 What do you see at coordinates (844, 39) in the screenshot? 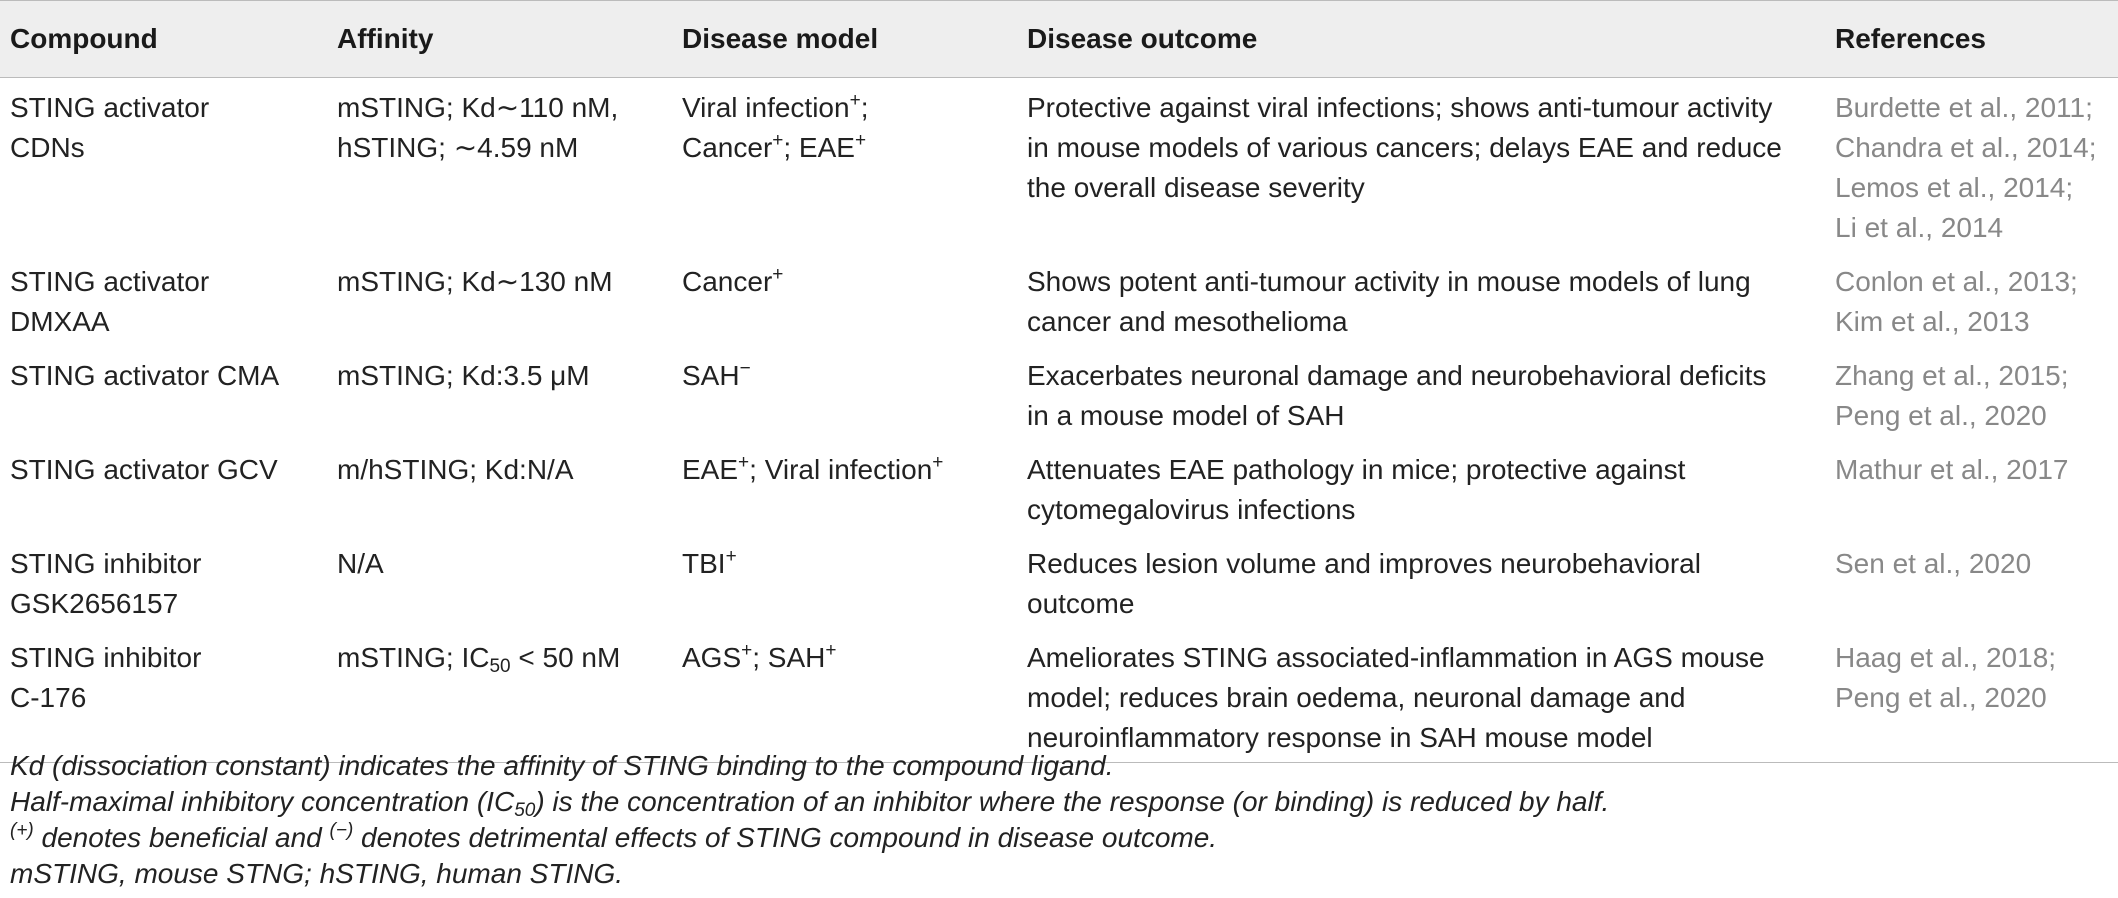
I see `header-disease-model: Disease model` at bounding box center [844, 39].